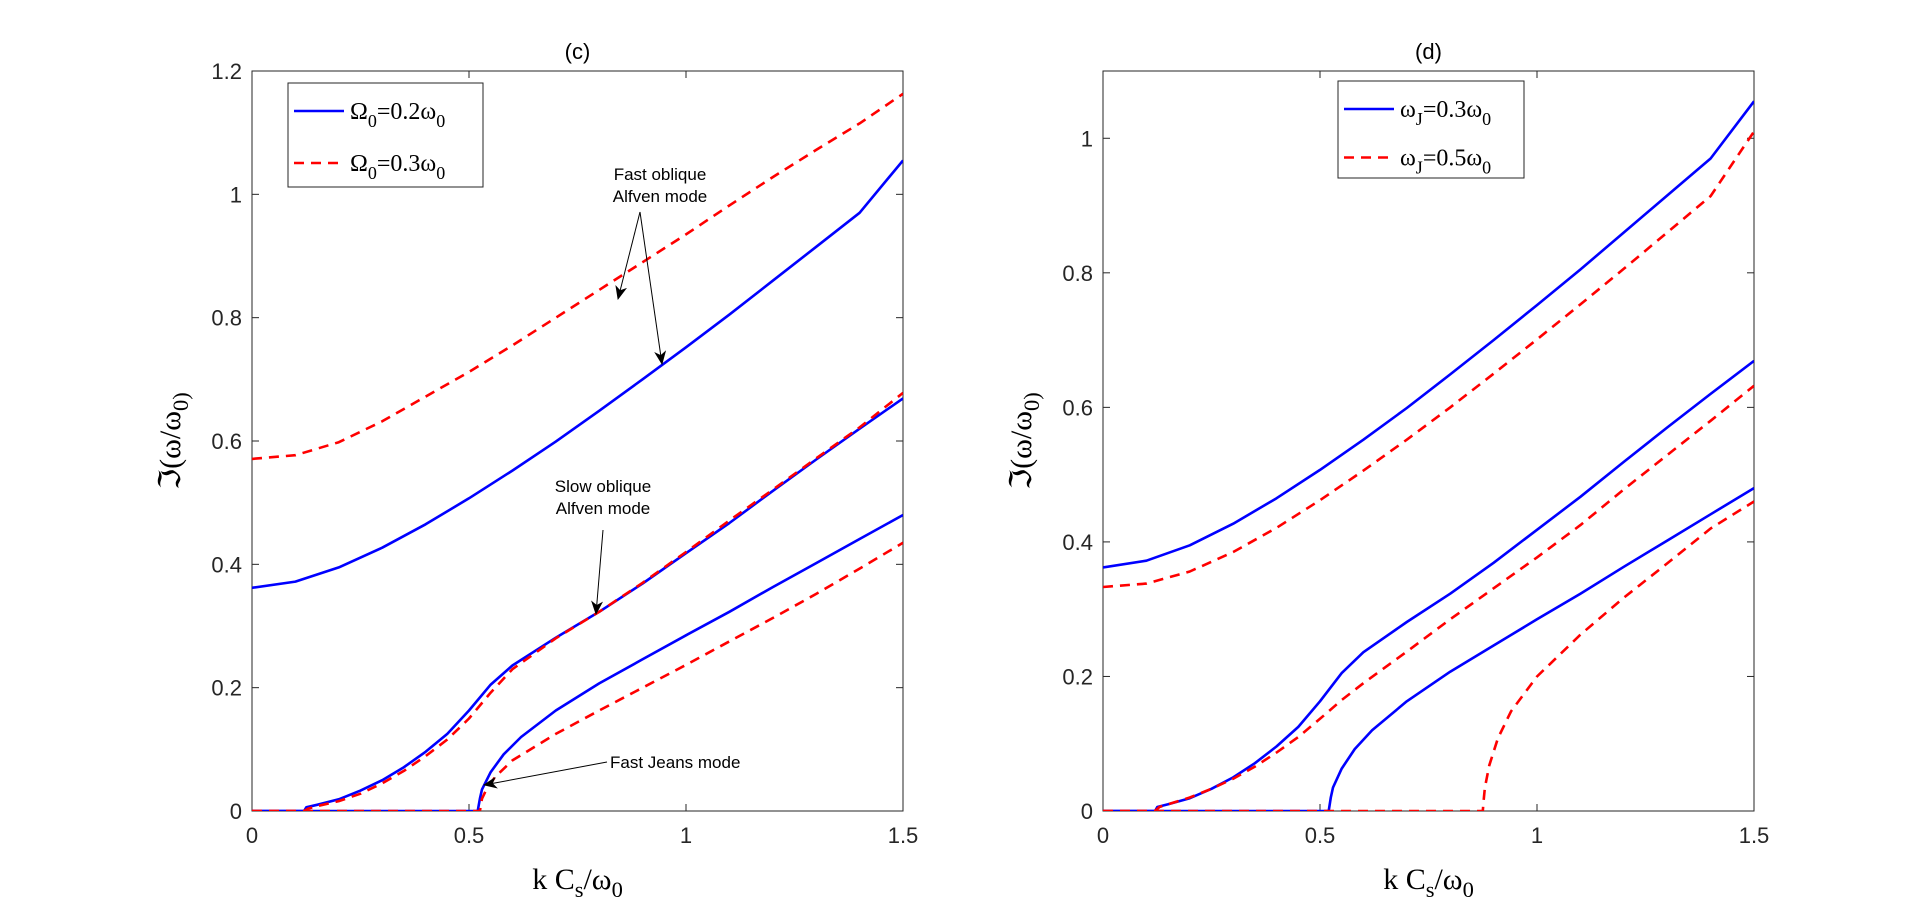  I want to click on legend-label-0: Ω0=0.2ω0, so click(397, 115).